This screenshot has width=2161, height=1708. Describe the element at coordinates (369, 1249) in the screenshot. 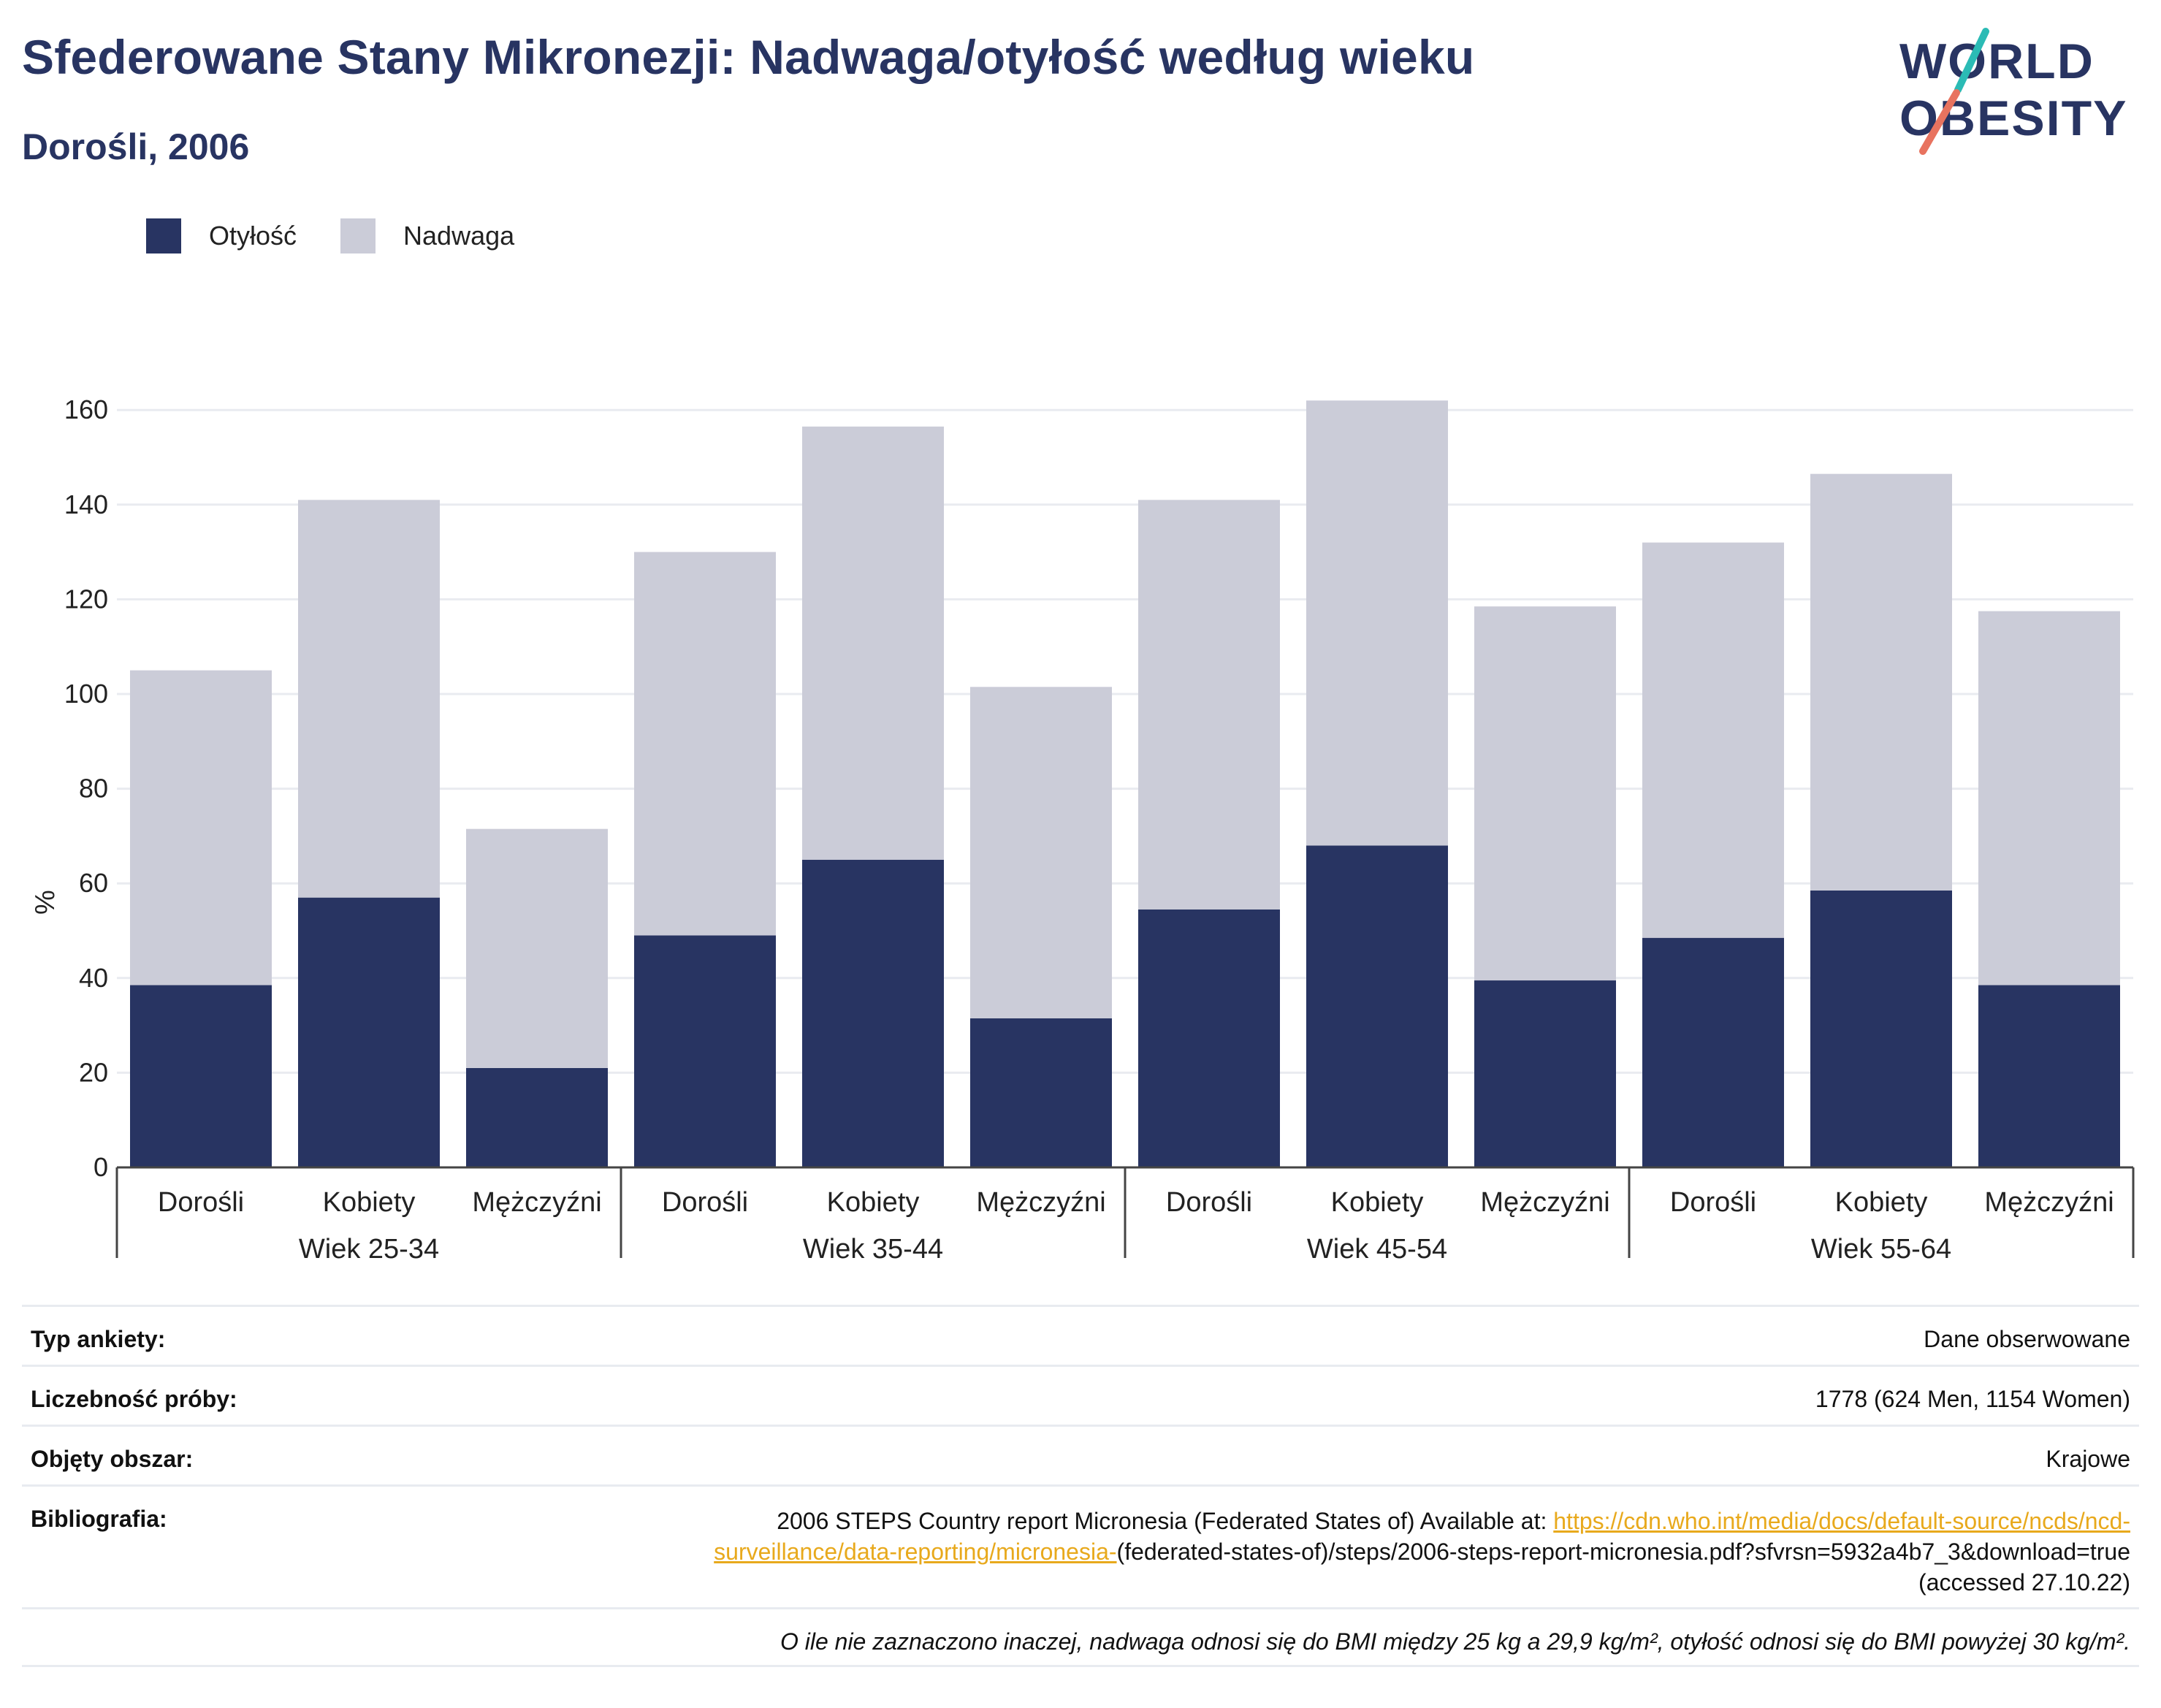

I see `x-group-label: Wiek 25-34` at that location.